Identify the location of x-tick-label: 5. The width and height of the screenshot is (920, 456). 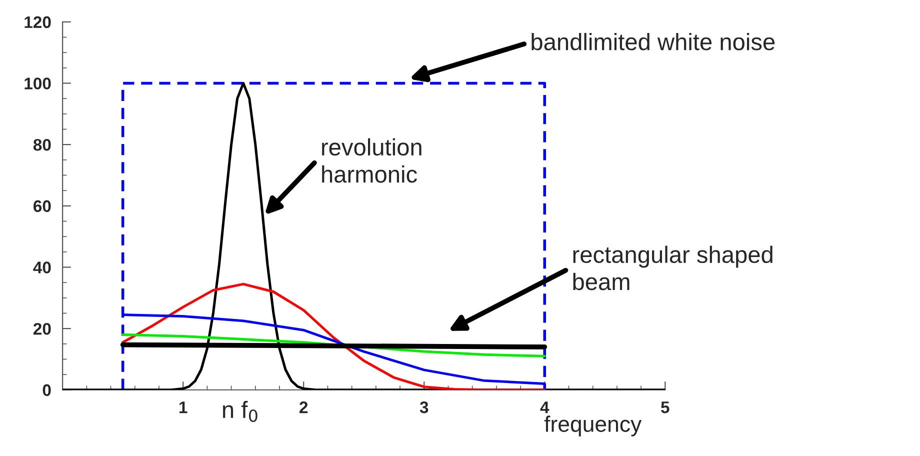
(665, 408).